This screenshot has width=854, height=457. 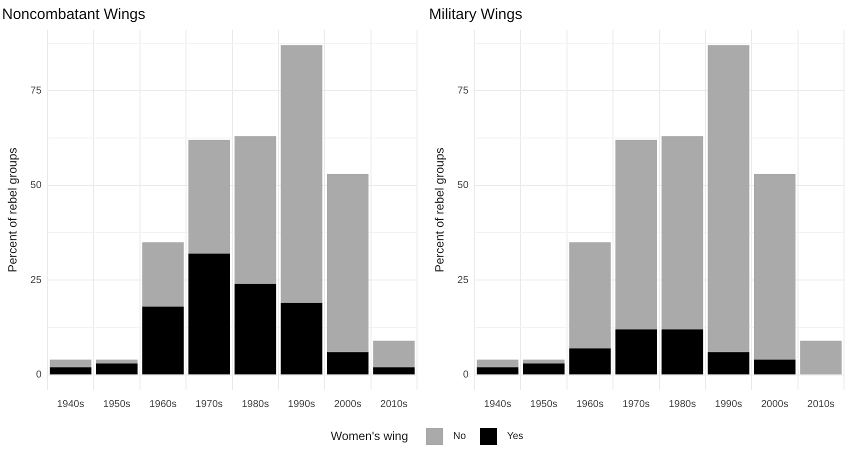 What do you see at coordinates (515, 436) in the screenshot?
I see `legend-label: Yes` at bounding box center [515, 436].